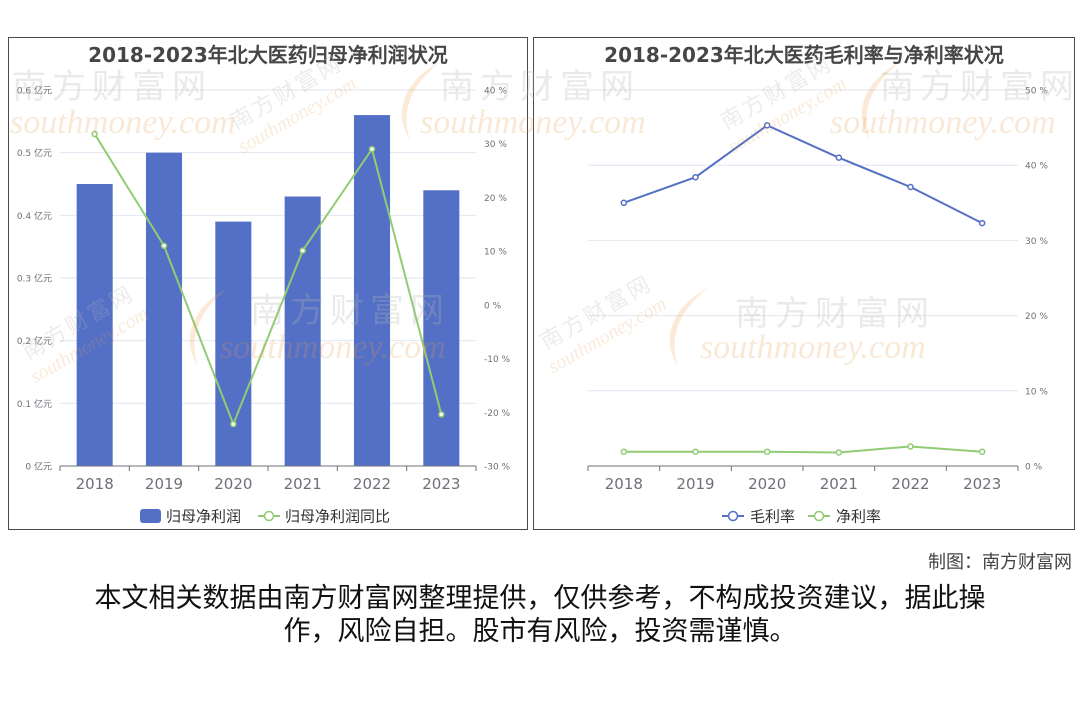  What do you see at coordinates (839, 452) in the screenshot?
I see `net-margin-point-2021` at bounding box center [839, 452].